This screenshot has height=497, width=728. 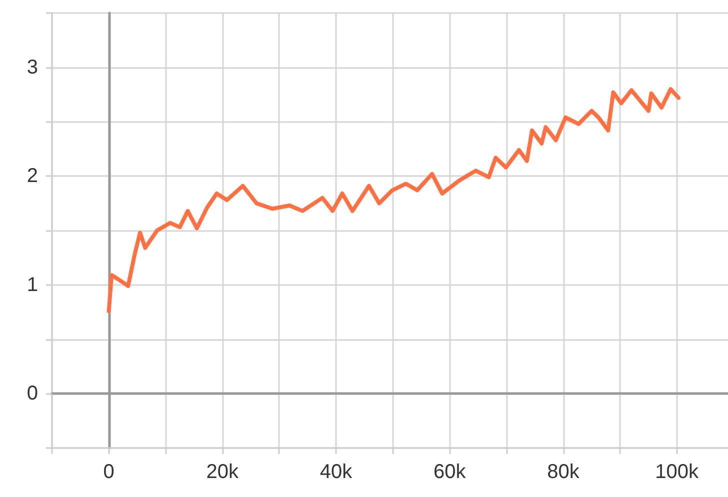 I want to click on x-tick-label: 80k, so click(x=563, y=472).